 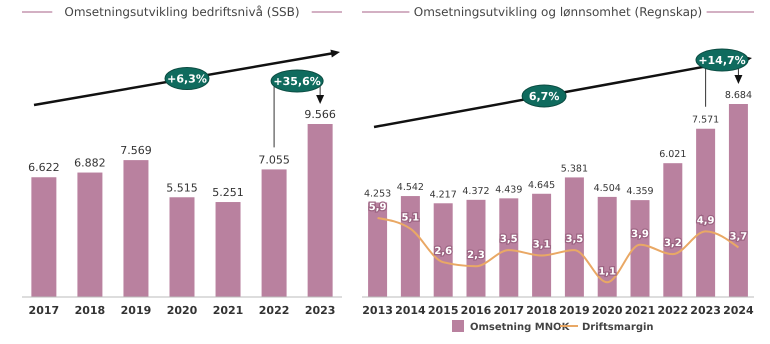 I want to click on data-label: 4.217, so click(x=443, y=194).